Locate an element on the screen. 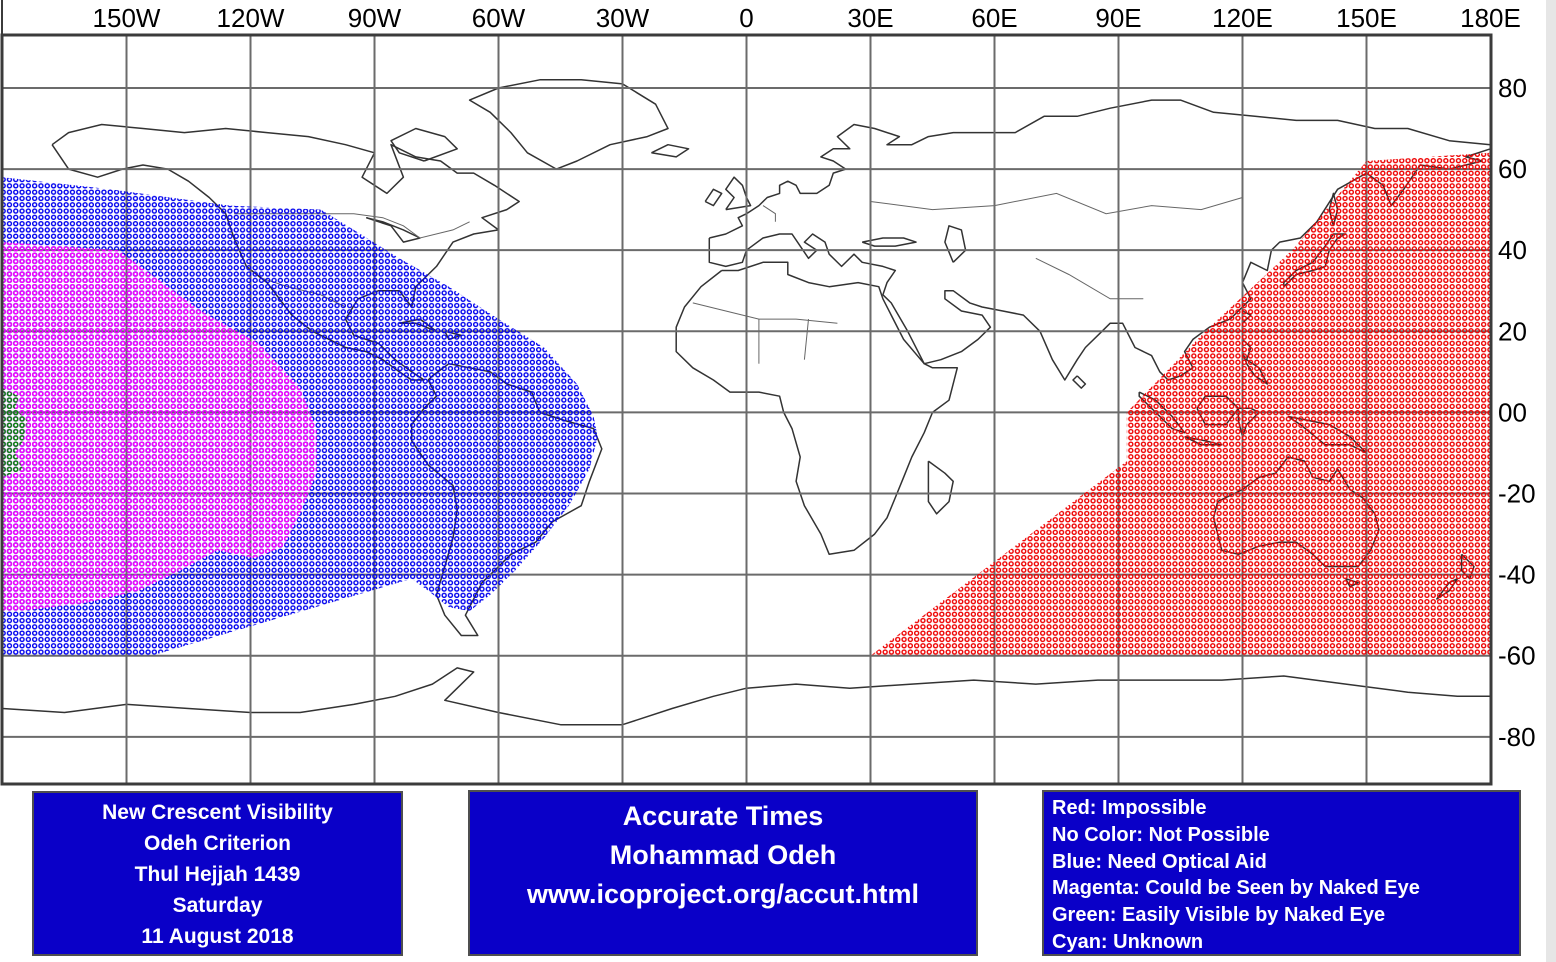 The width and height of the screenshot is (1556, 962). longitude-label: 150E is located at coordinates (1366, 18).